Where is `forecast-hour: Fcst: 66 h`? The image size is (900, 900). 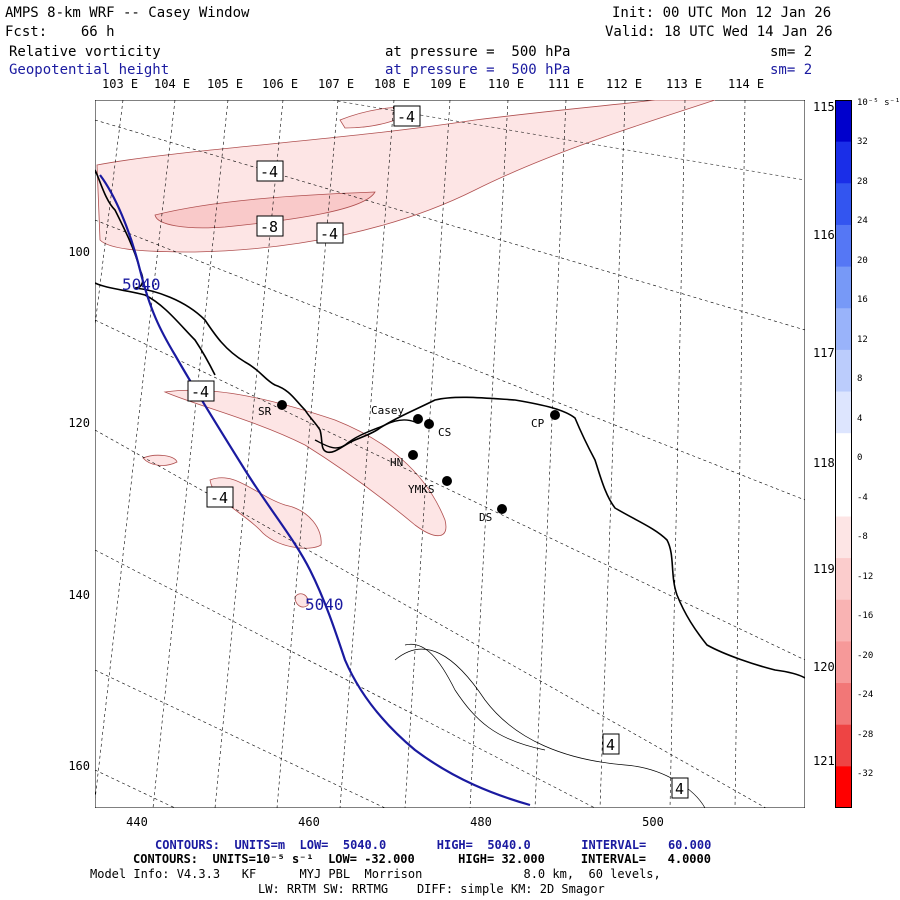 forecast-hour: Fcst: 66 h is located at coordinates (60, 32).